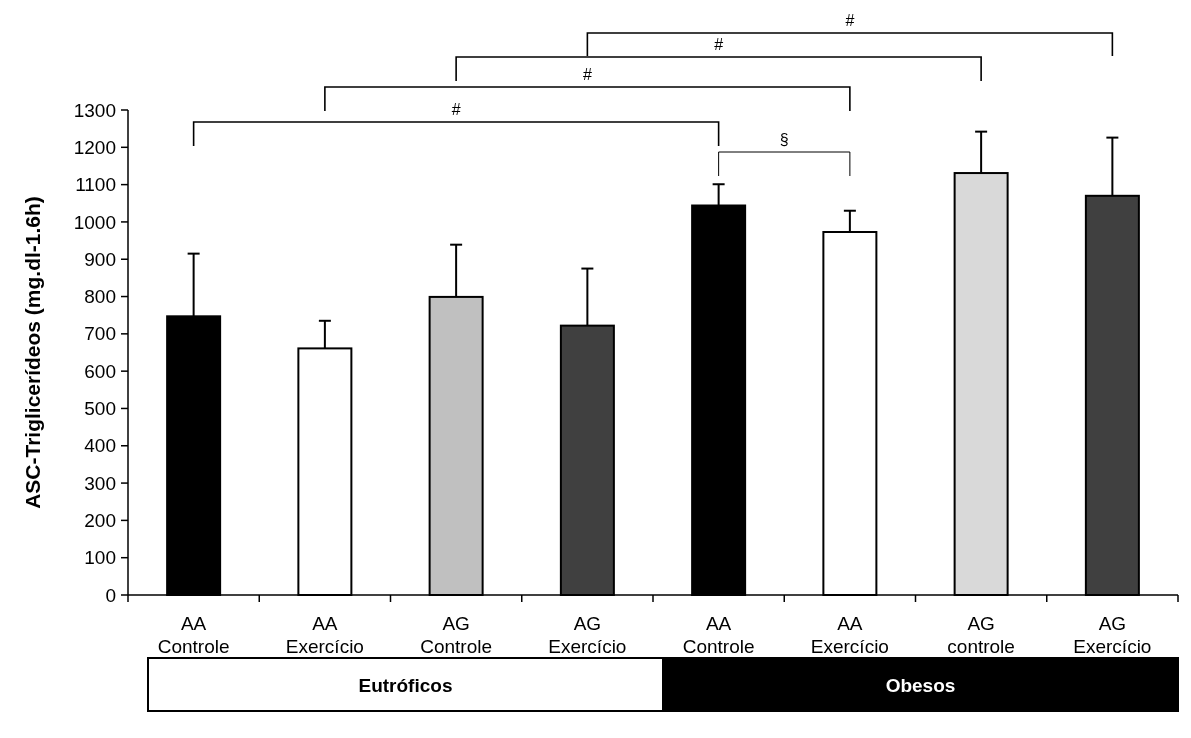  I want to click on y-tick-label: 500, so click(100, 409).